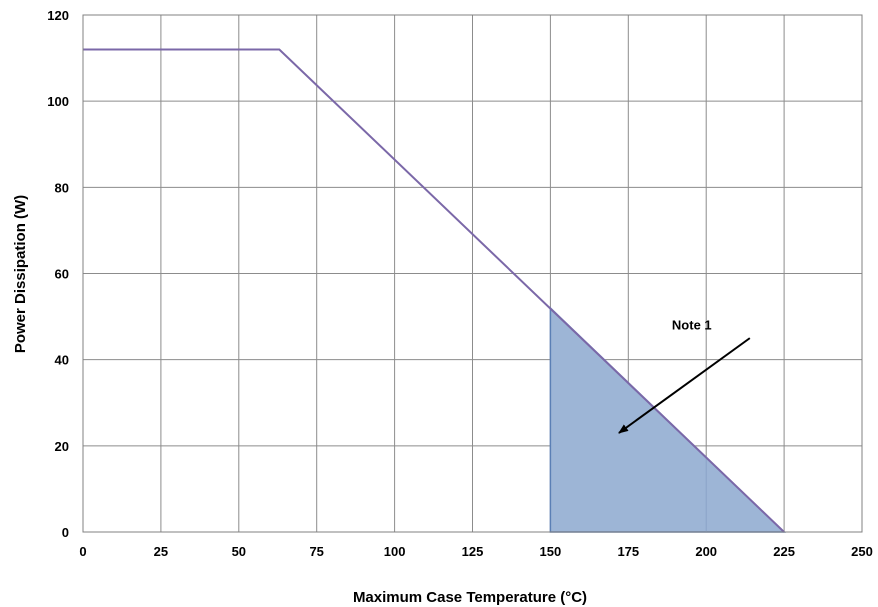 The image size is (878, 607). What do you see at coordinates (65, 532) in the screenshot?
I see `y-tick-label: 0` at bounding box center [65, 532].